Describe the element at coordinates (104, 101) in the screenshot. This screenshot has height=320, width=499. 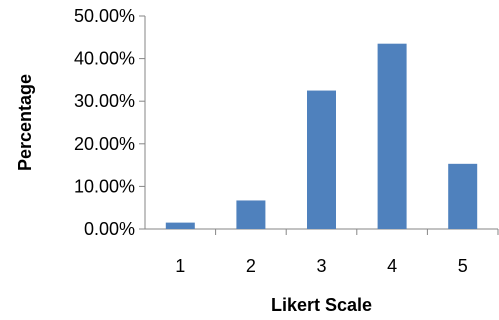
I see `y-tick-label: 30.00%` at that location.